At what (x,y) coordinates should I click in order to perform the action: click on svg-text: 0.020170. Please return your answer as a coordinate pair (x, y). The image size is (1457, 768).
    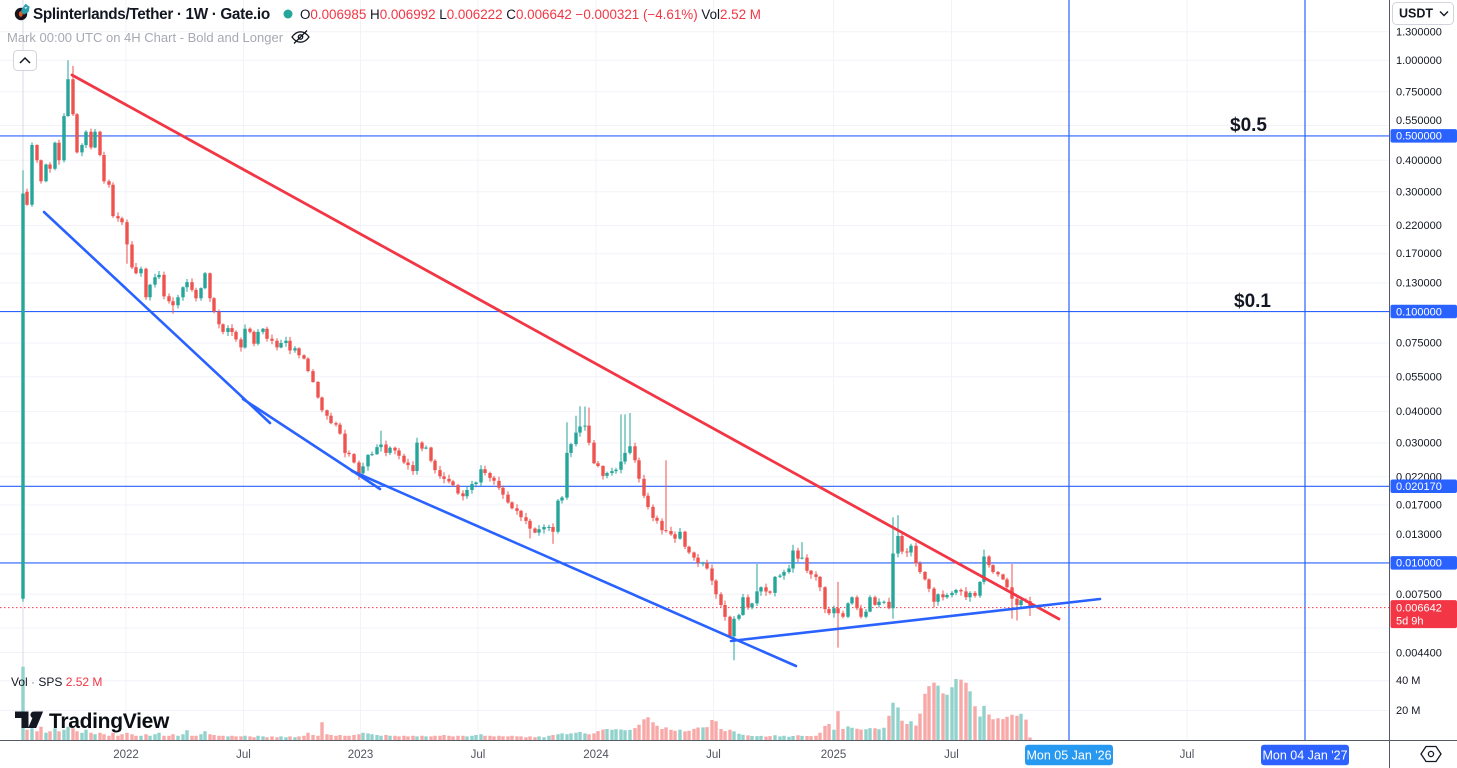
    Looking at the image, I should click on (1419, 487).